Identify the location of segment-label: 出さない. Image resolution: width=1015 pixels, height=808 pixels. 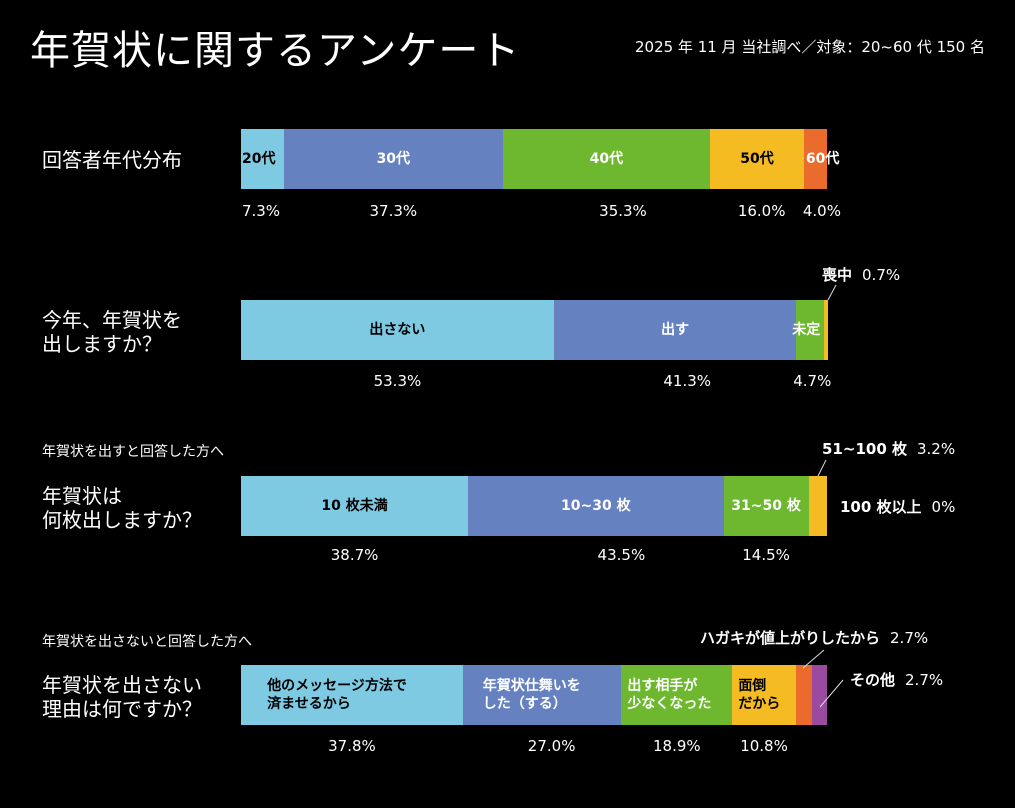
(397, 330).